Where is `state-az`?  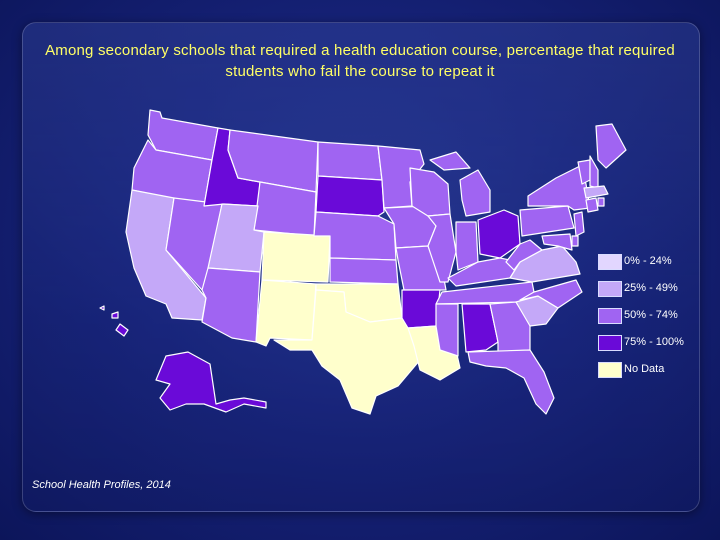 state-az is located at coordinates (231, 305).